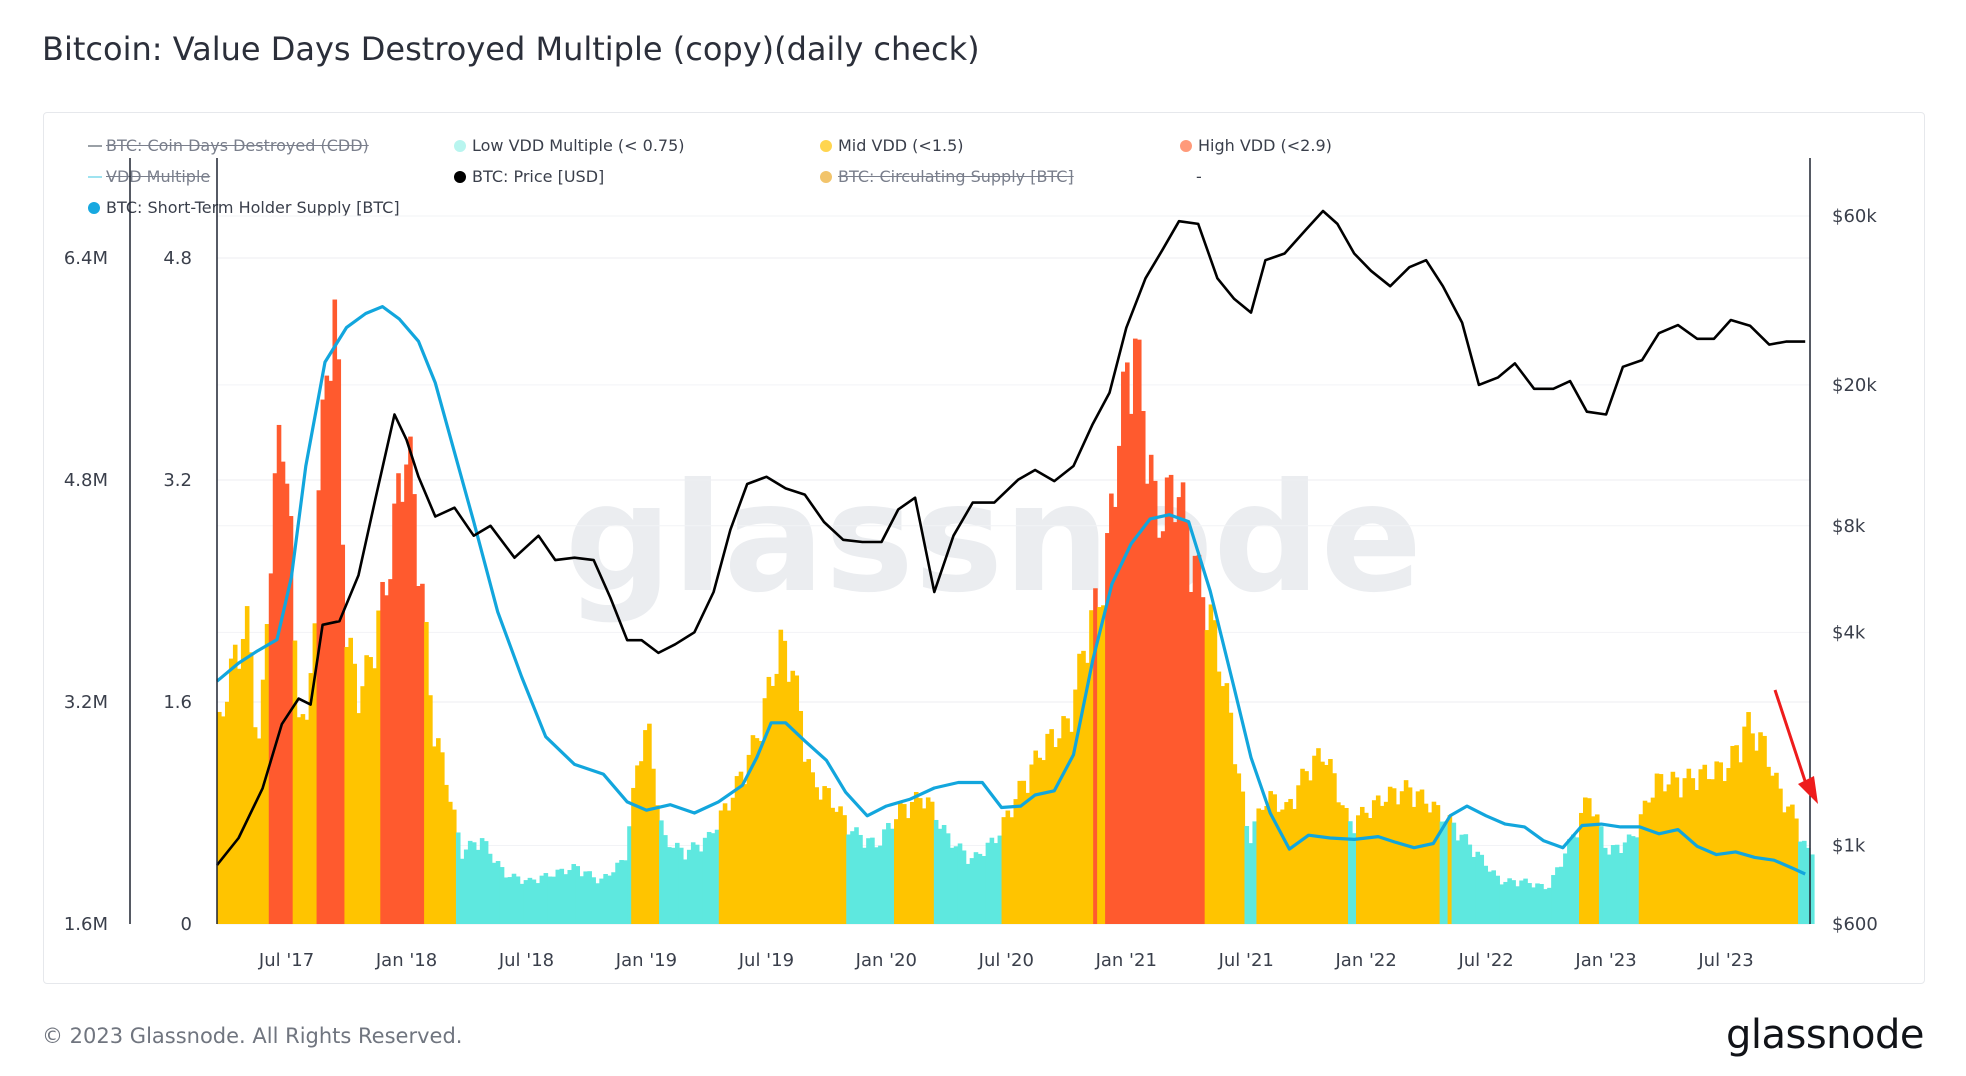 The height and width of the screenshot is (1076, 1966). Describe the element at coordinates (1199, 176) in the screenshot. I see `legend-item-dash: -` at that location.